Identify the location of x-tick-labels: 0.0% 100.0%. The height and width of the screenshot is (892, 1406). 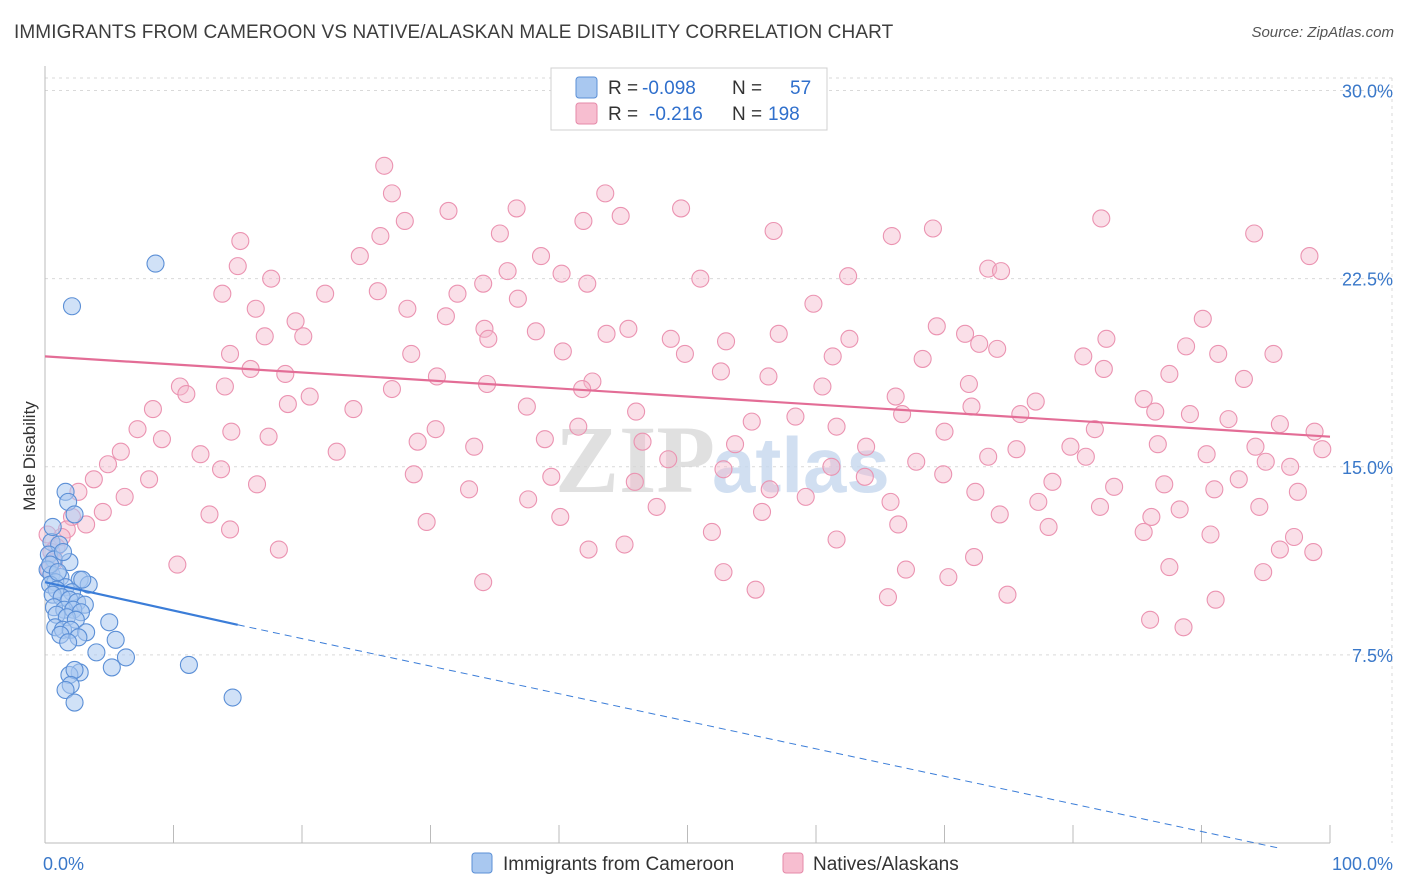
(718, 864).